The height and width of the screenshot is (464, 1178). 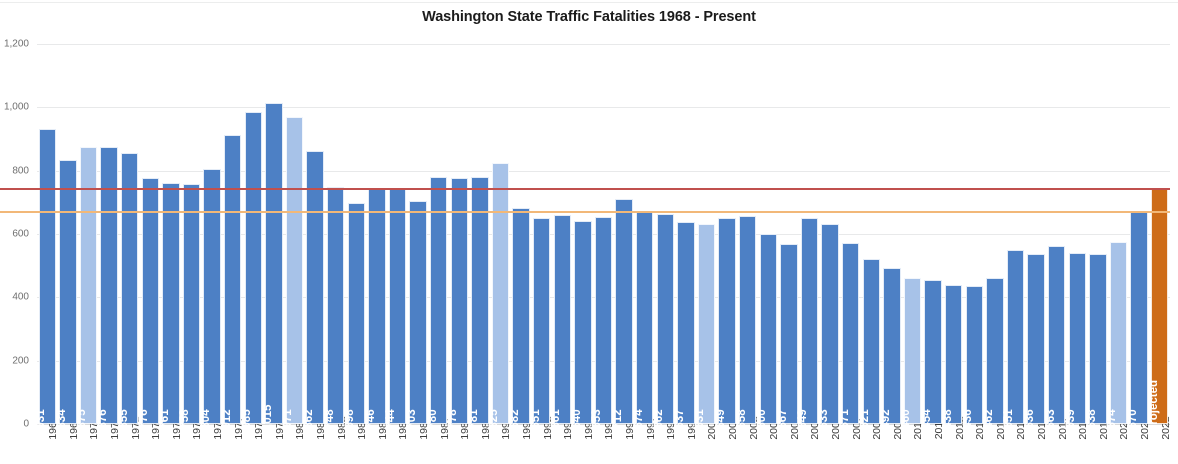 What do you see at coordinates (707, 440) in the screenshot?
I see `x-label-slot: 2000` at bounding box center [707, 440].